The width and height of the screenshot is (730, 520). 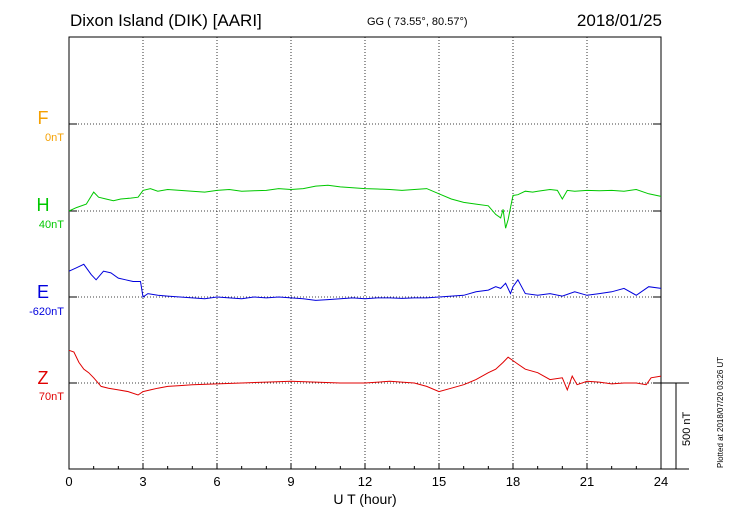 I want to click on series-e-line, so click(x=365, y=282).